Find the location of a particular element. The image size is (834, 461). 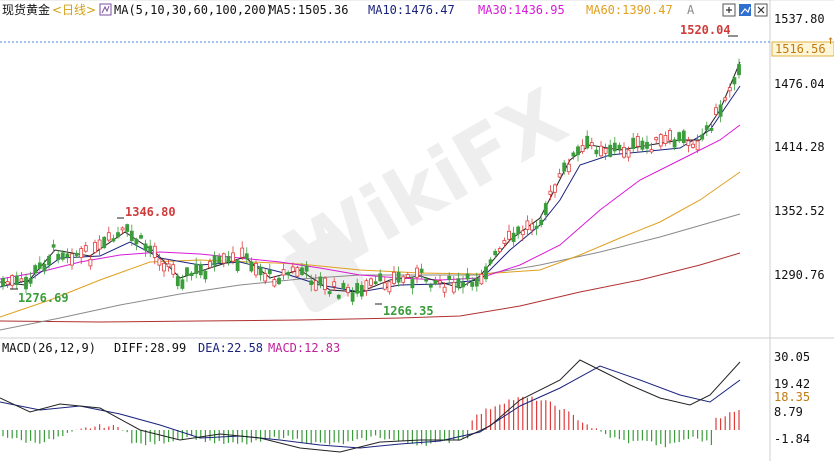

period-label: <日线> is located at coordinates (74, 10).